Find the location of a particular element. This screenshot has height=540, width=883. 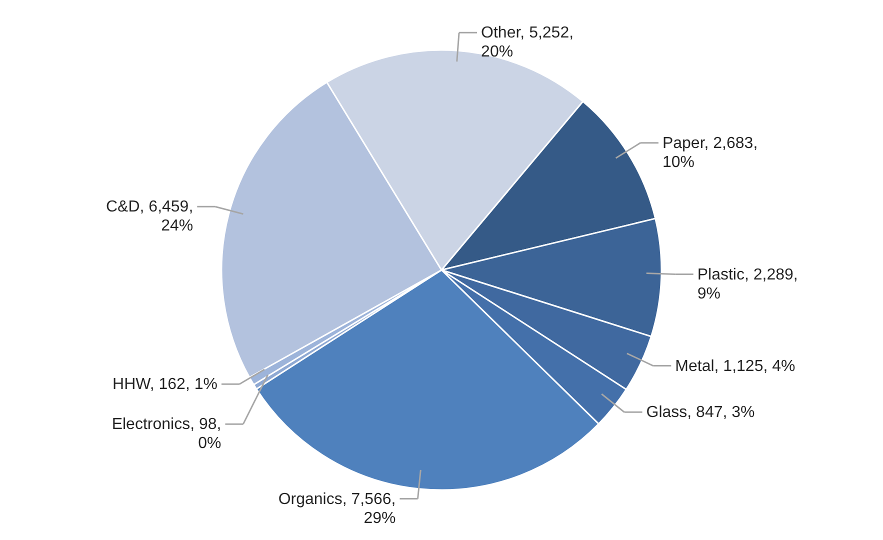

slice-label: Electronics, 98, 0% is located at coordinates (167, 434).